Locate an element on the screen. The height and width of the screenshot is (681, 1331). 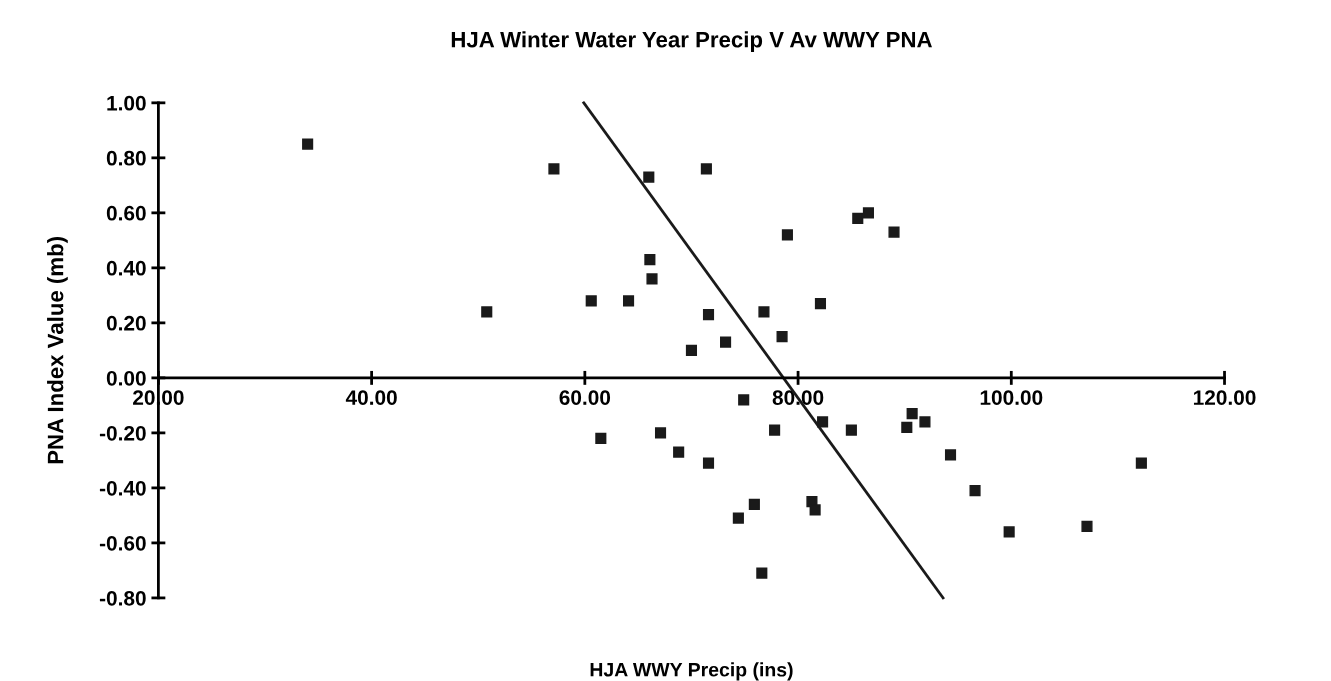
x-axis-title: HJA WWY Precip (ins) is located at coordinates (691, 671).